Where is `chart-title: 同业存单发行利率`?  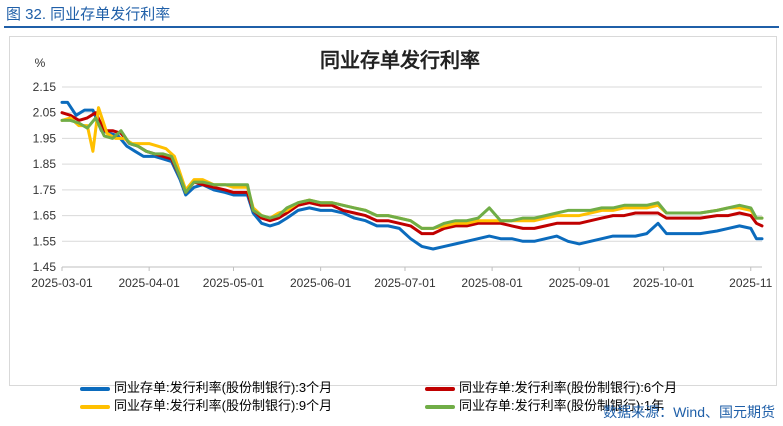 chart-title: 同业存单发行利率 is located at coordinates (400, 60).